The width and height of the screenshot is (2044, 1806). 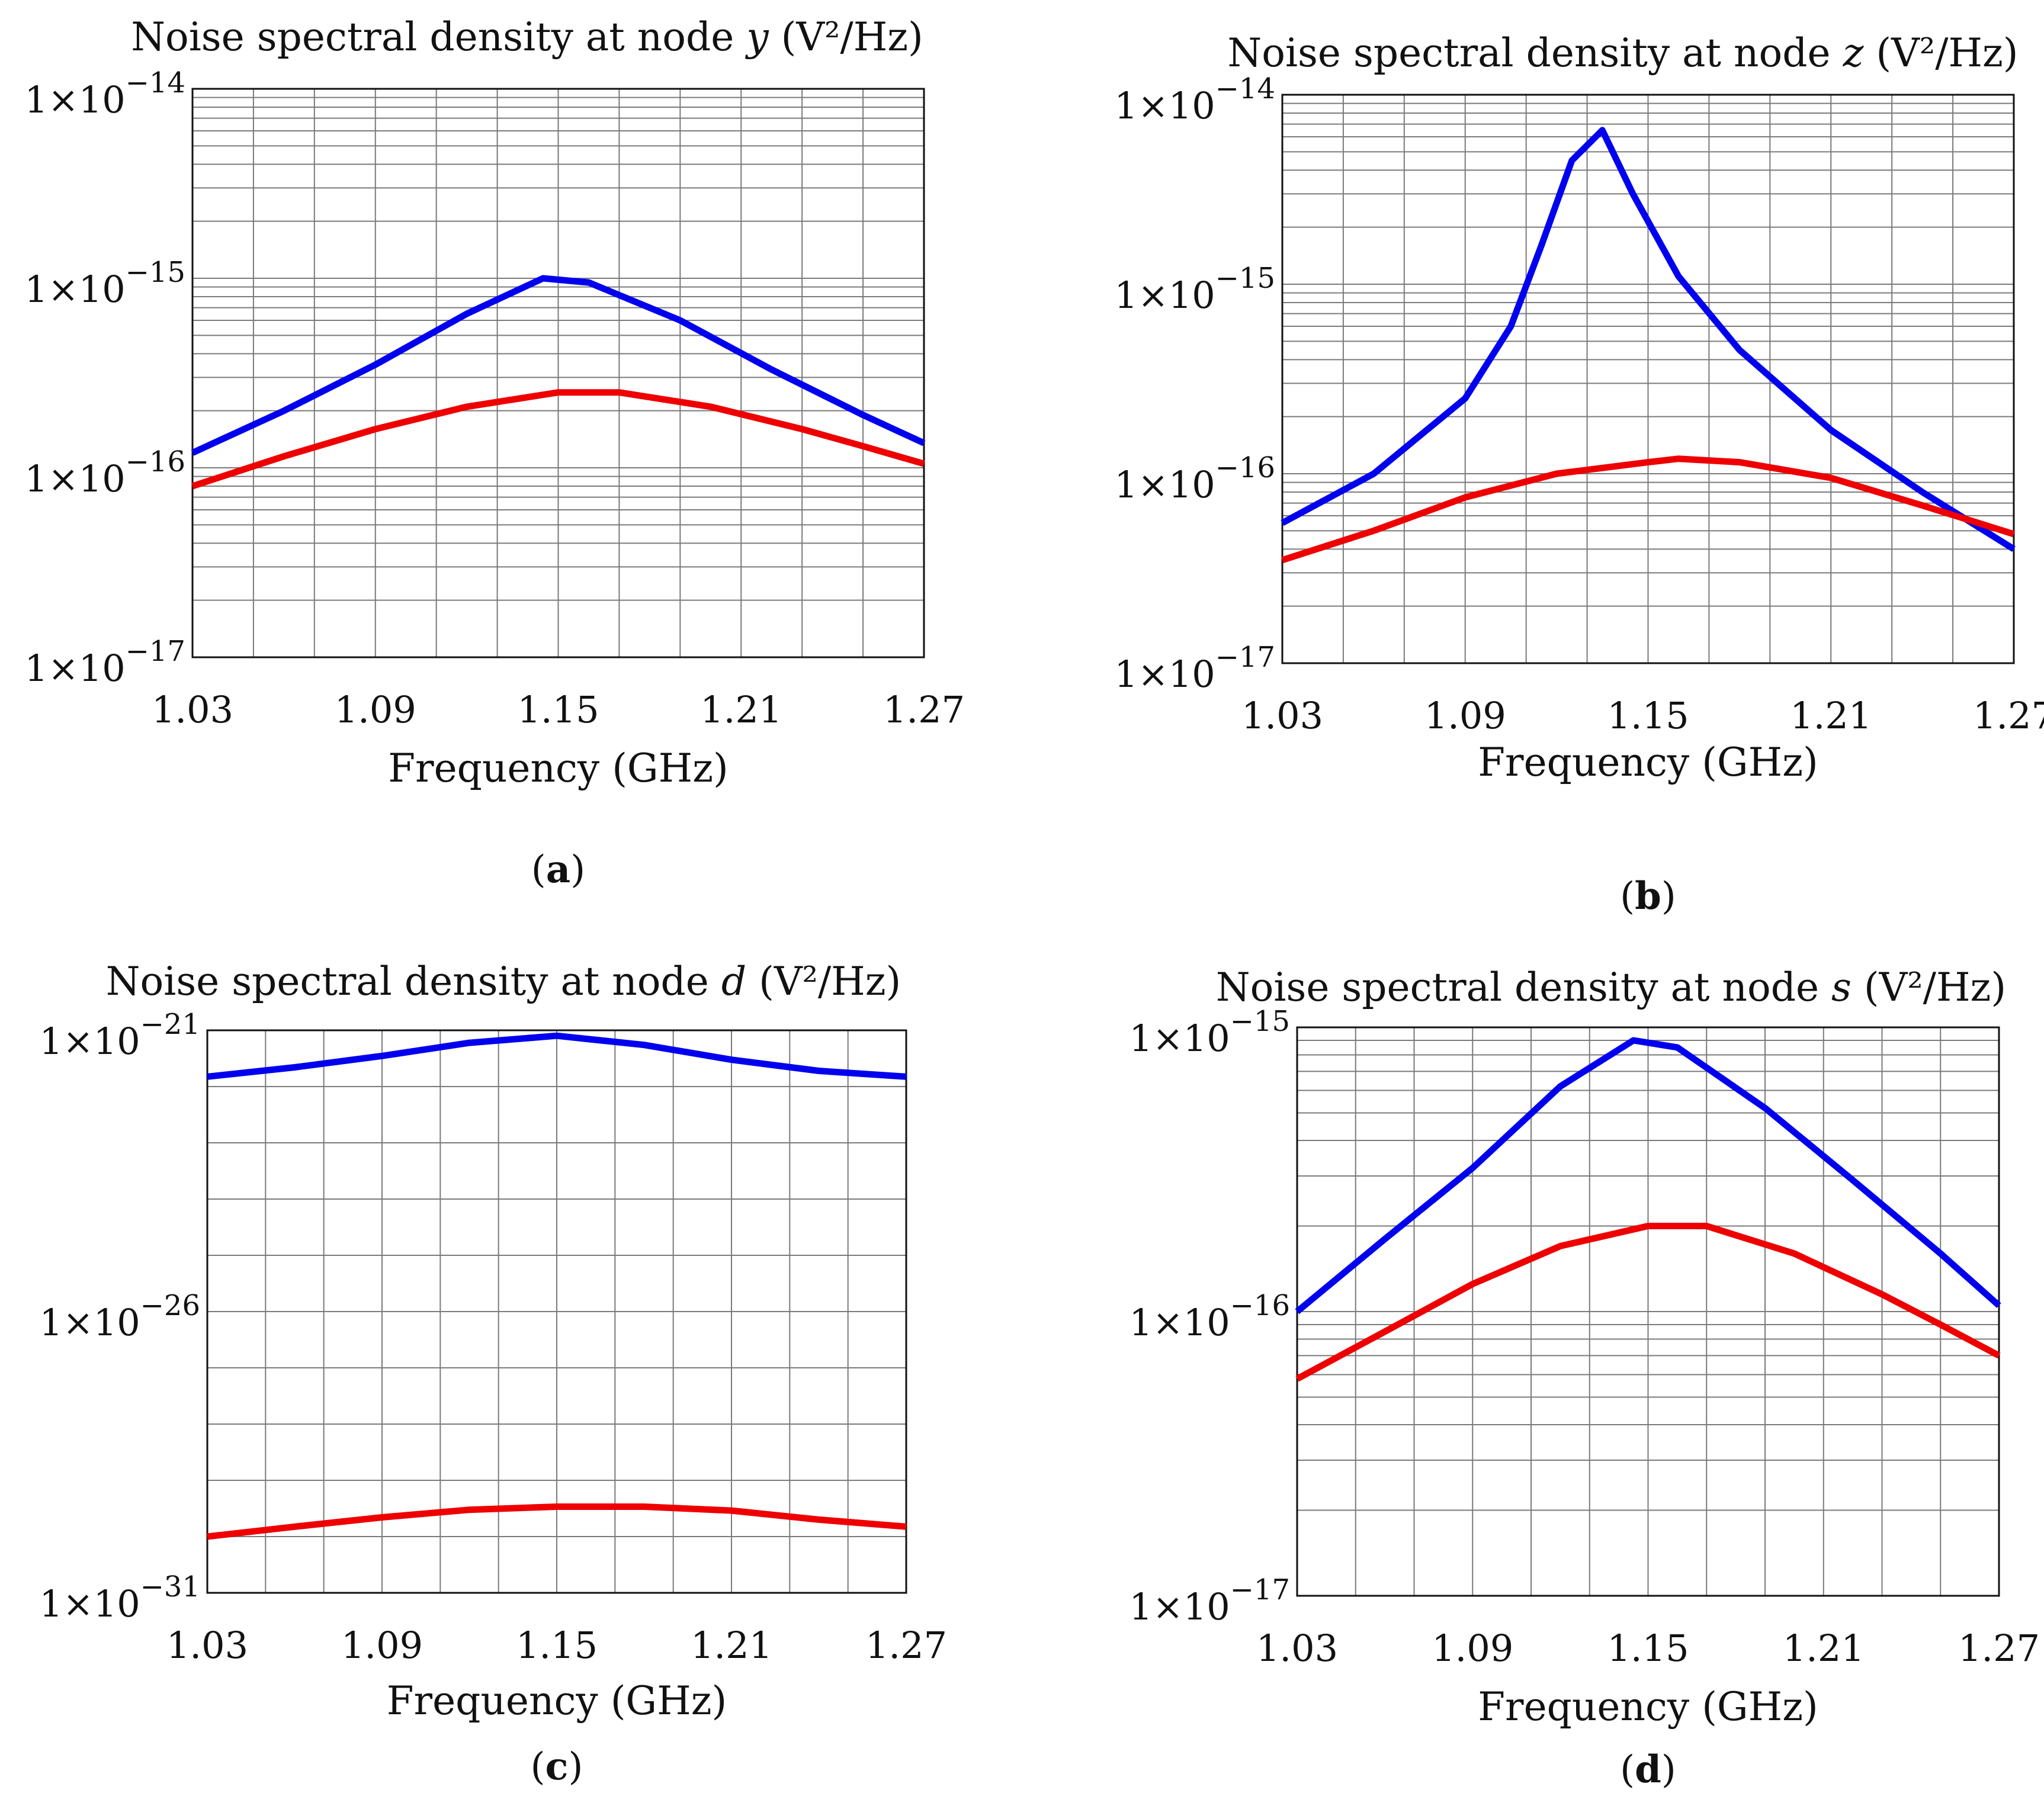 I want to click on y-tick-label: 1×10⁻²¹, so click(x=119, y=1035).